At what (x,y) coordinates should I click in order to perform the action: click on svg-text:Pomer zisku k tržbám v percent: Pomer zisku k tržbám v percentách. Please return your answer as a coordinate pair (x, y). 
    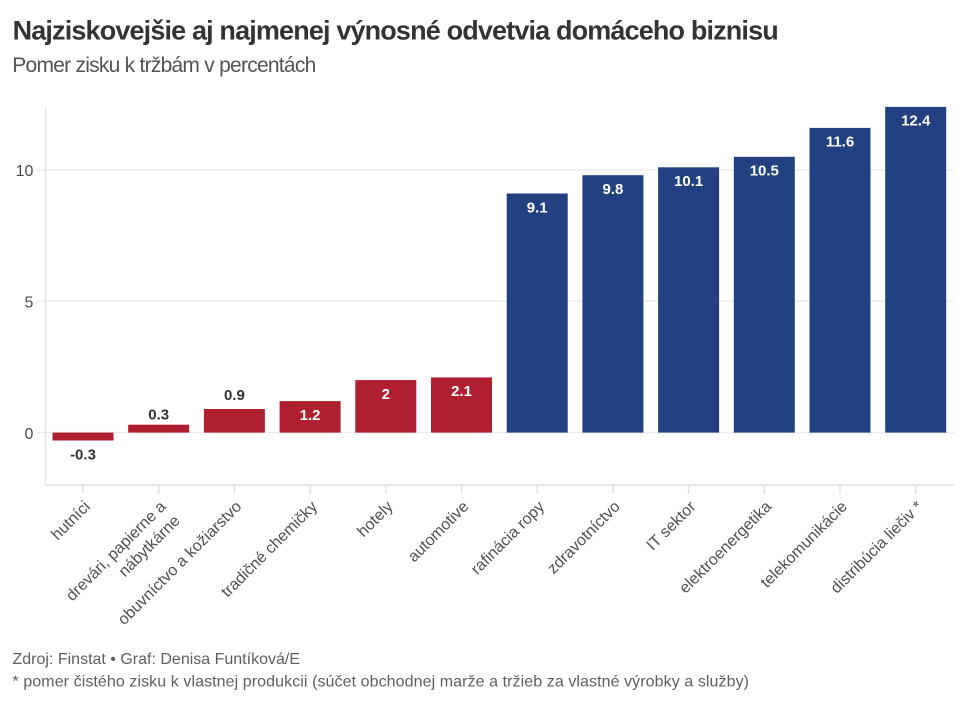
    Looking at the image, I should click on (163, 65).